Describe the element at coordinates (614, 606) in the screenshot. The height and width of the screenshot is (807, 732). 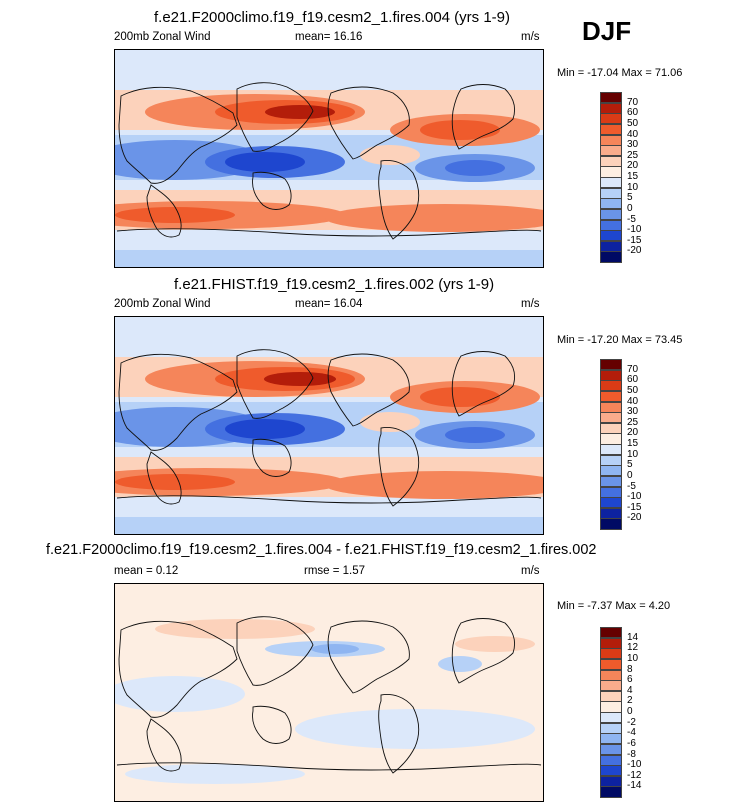
I see `panel-3-min-max: Min = -7.37 Max = 4.20` at that location.